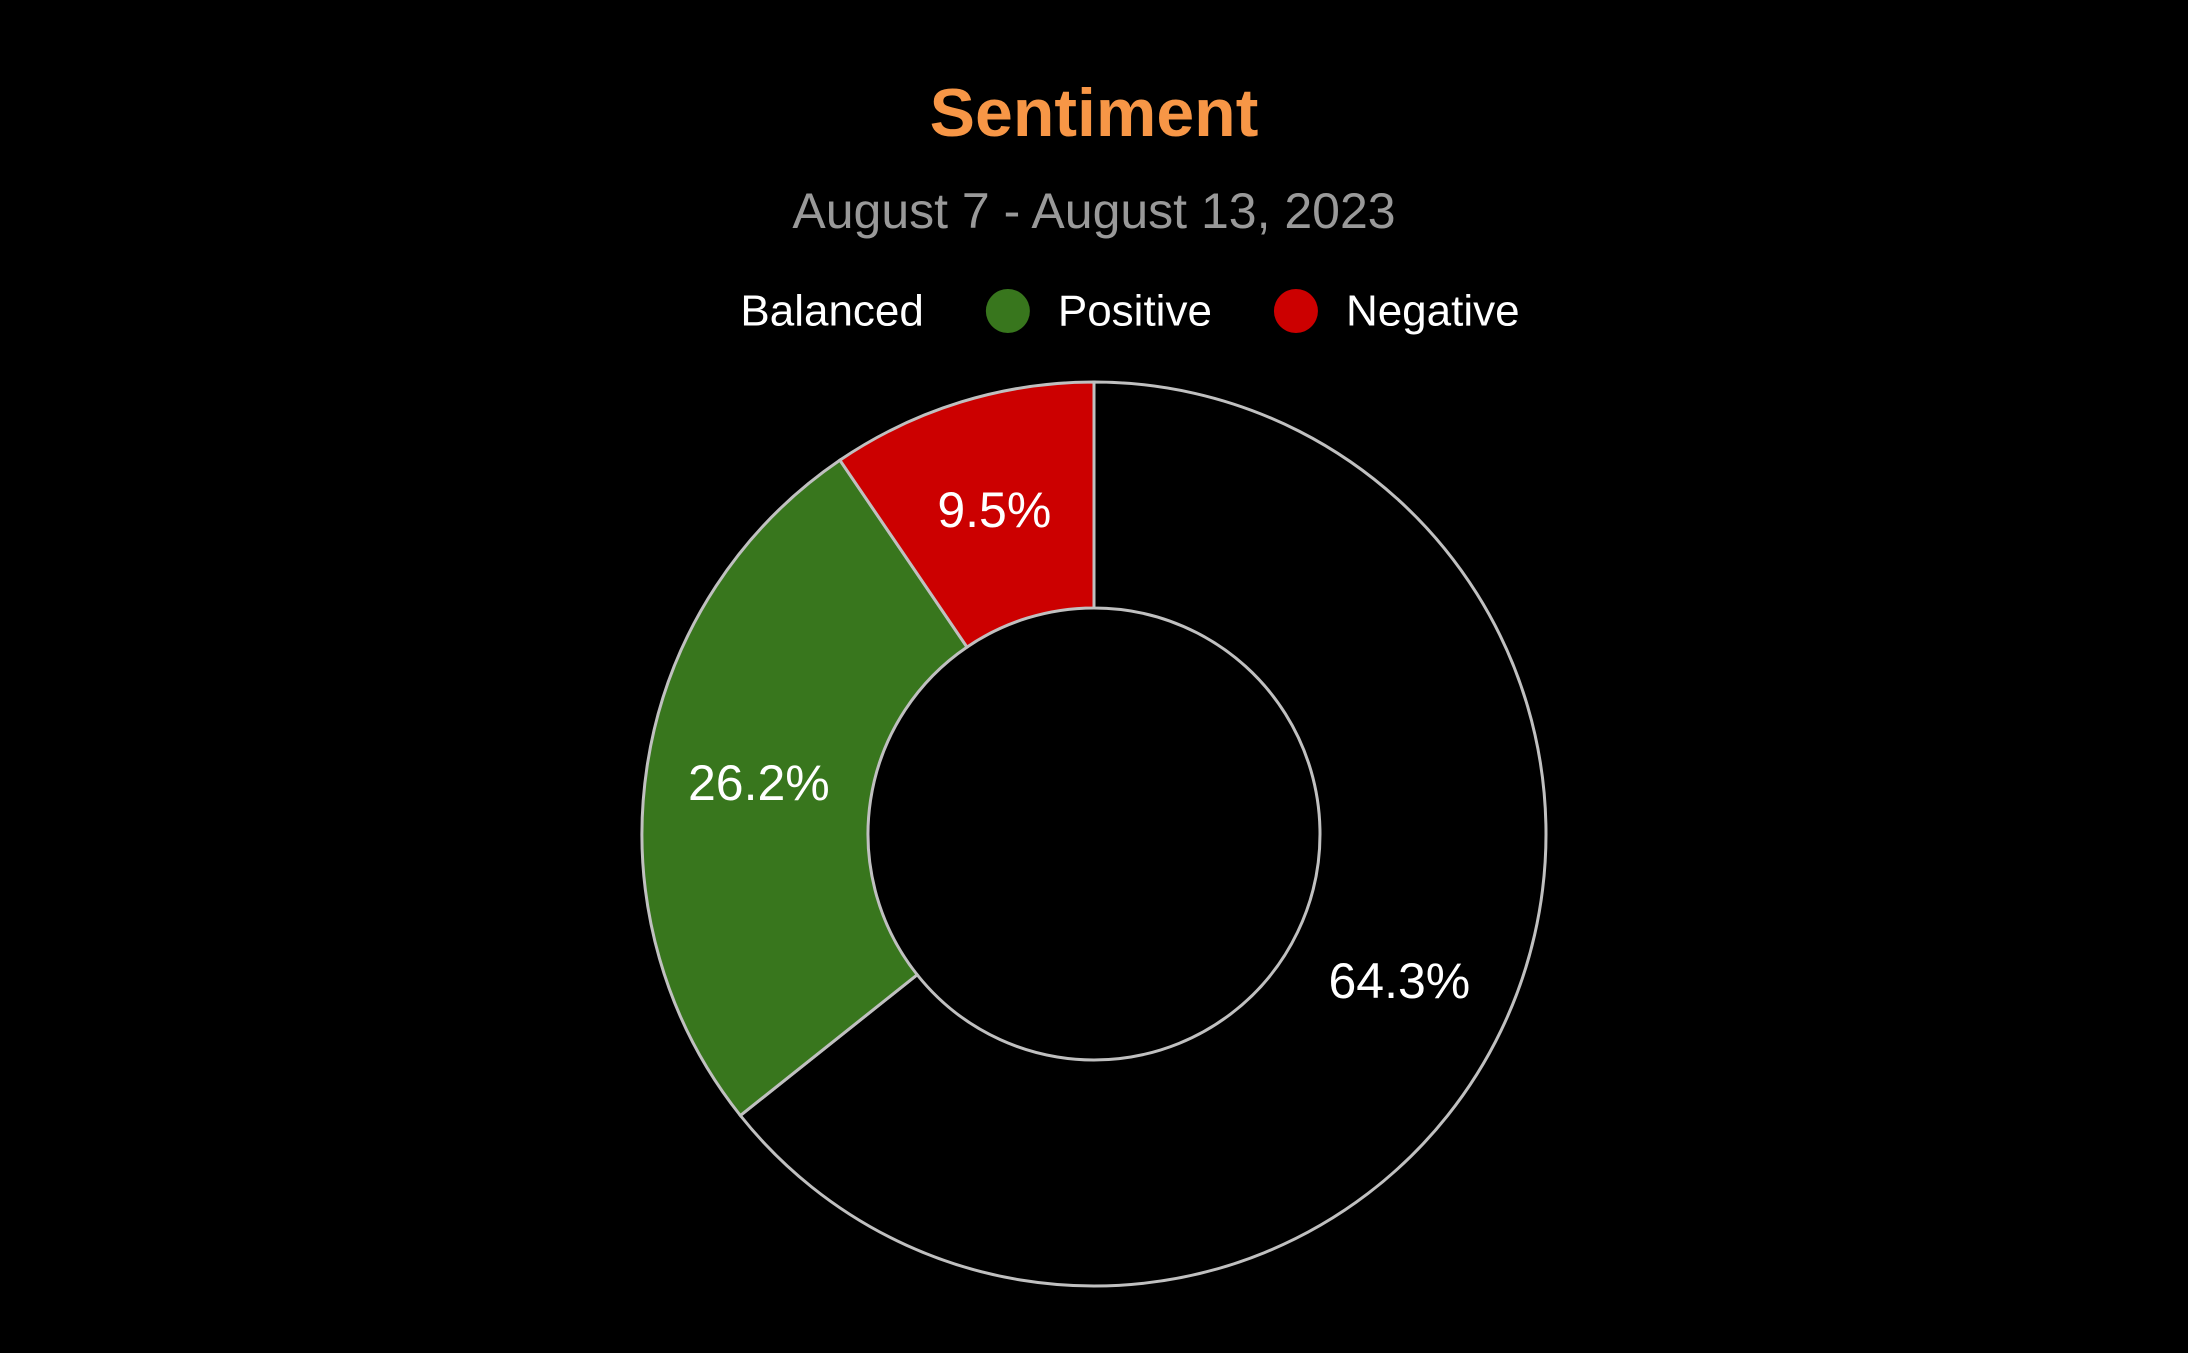 The image size is (2188, 1353). Describe the element at coordinates (831, 311) in the screenshot. I see `legend-label-balanced: Balanced` at that location.